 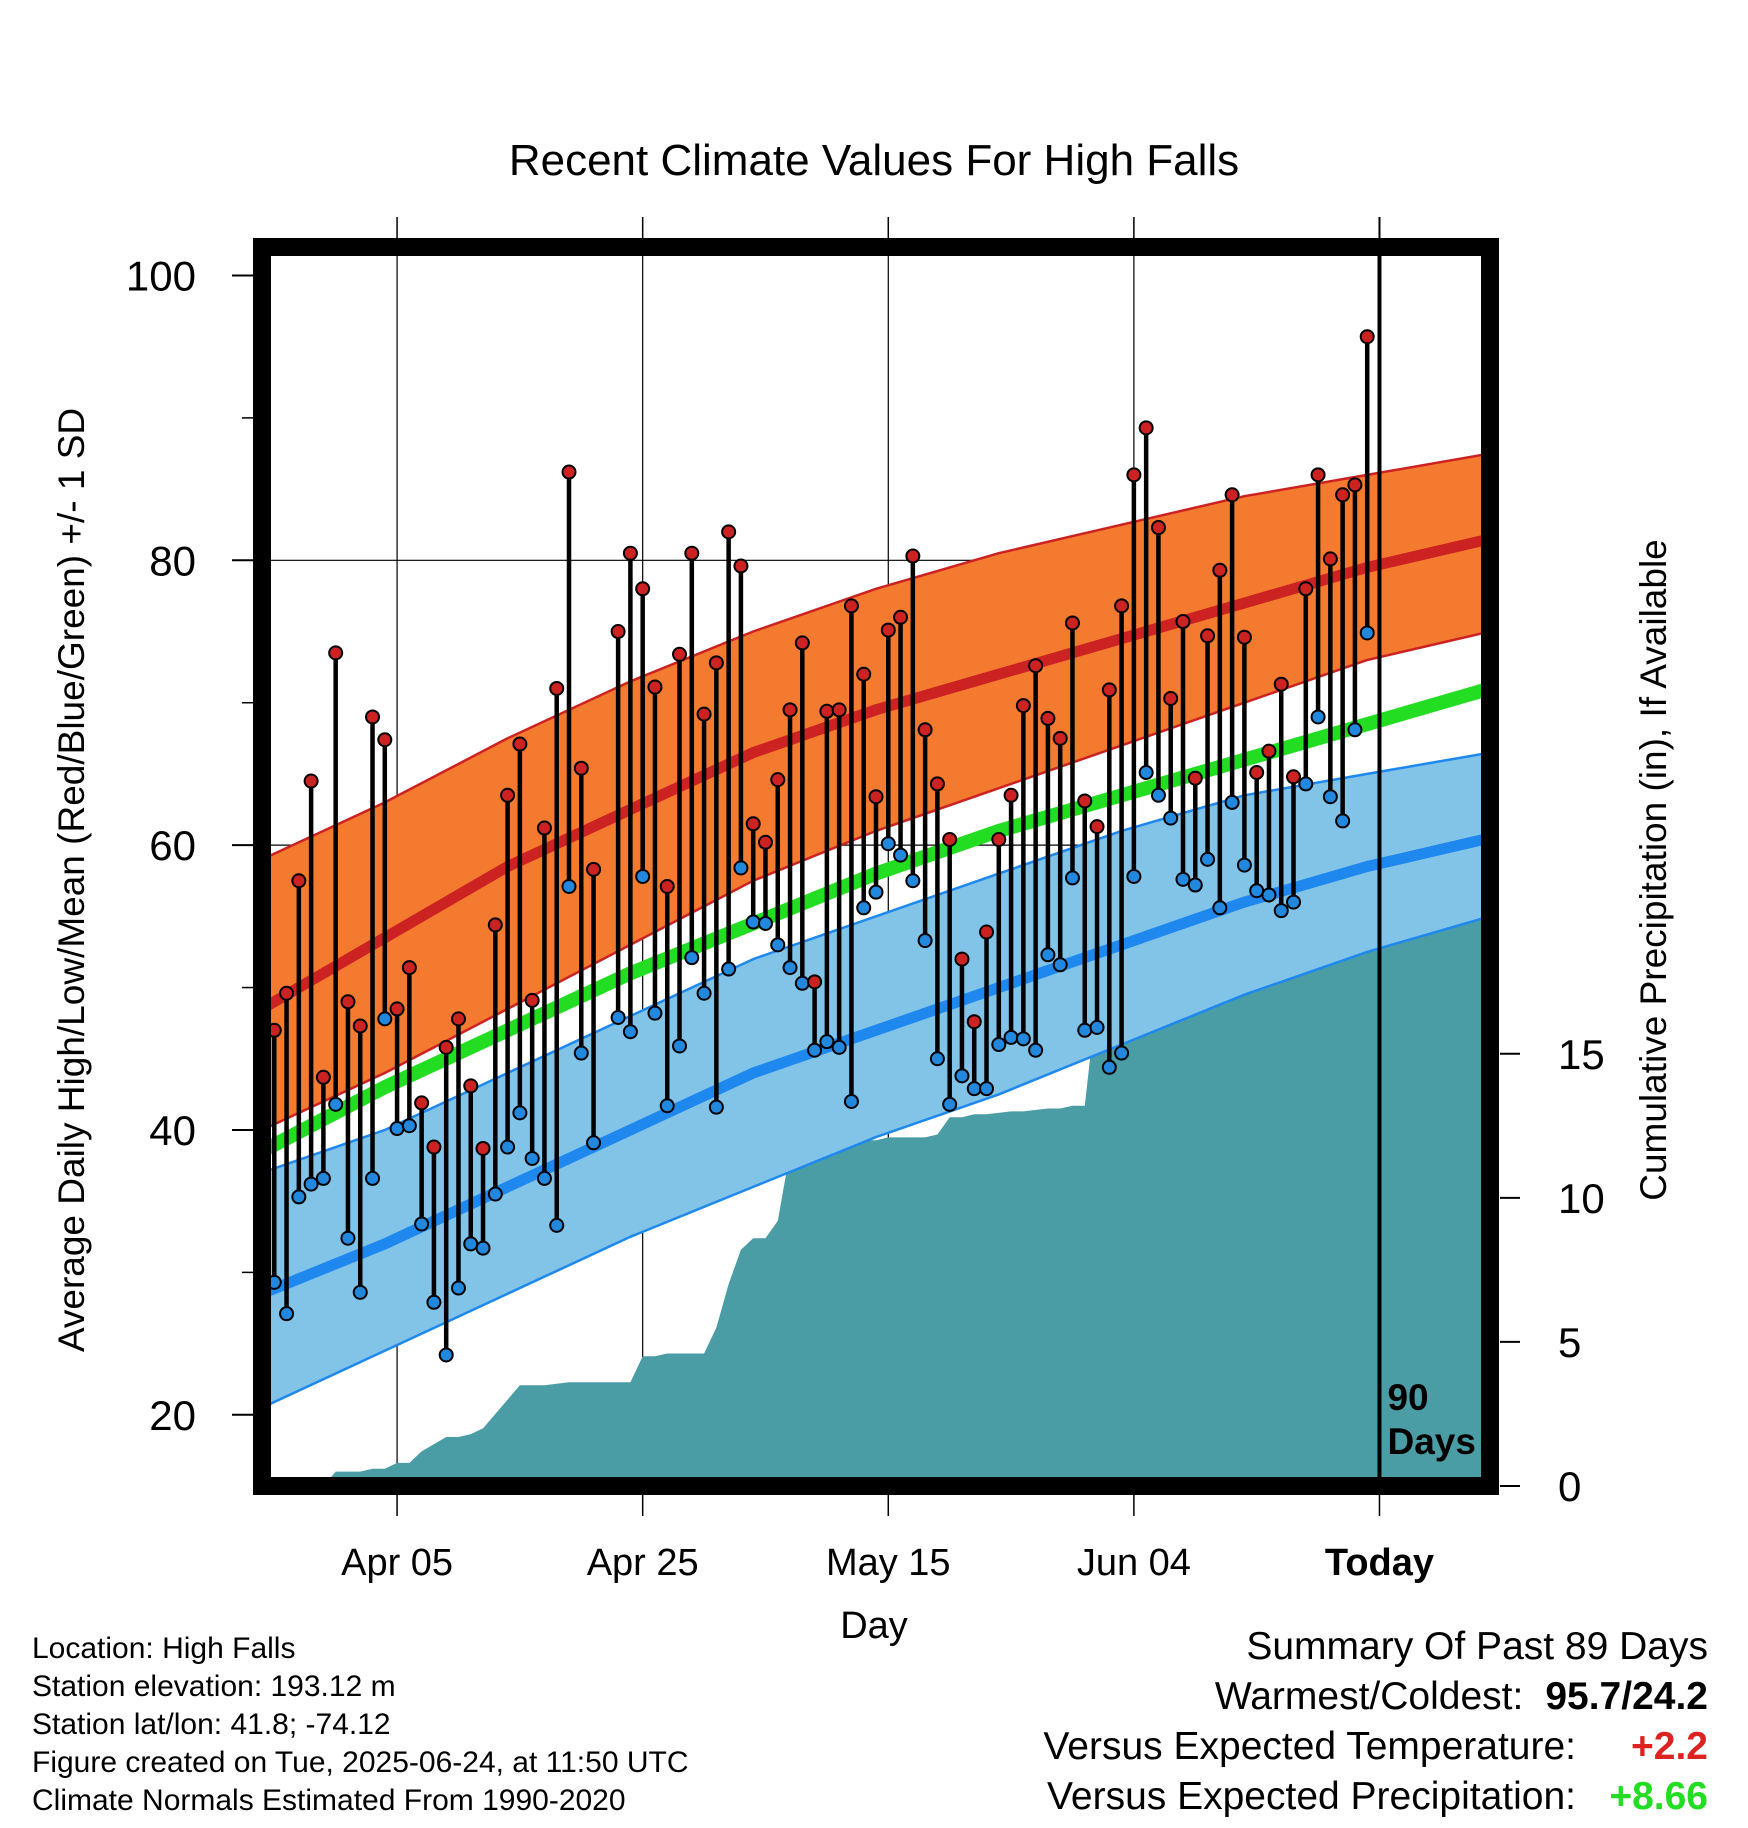 I want to click on x-tick-label: Apr 25, so click(x=643, y=1563).